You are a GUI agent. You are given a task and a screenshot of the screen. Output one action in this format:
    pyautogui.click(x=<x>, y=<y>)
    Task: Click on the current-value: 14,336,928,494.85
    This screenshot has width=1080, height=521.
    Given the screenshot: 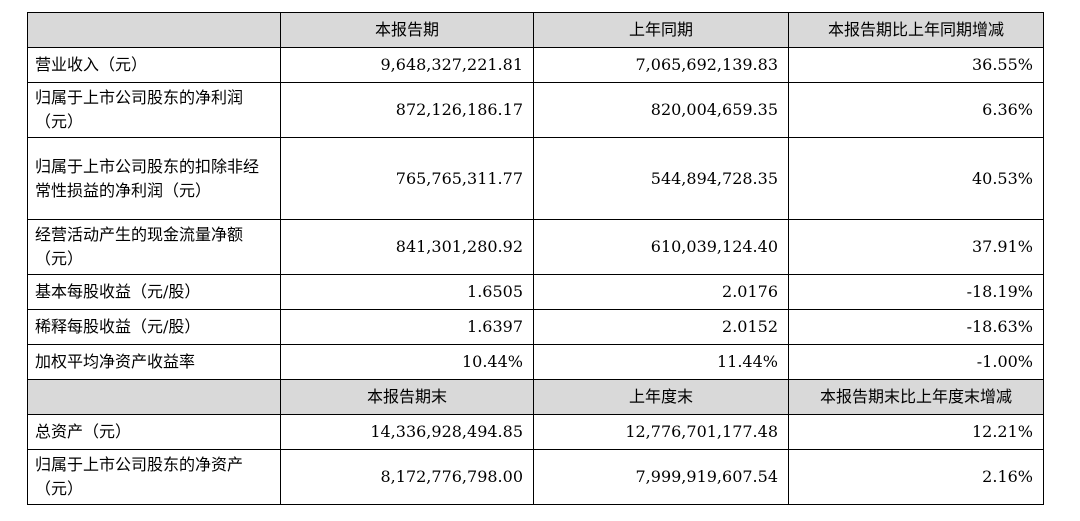 What is the action you would take?
    pyautogui.click(x=407, y=432)
    